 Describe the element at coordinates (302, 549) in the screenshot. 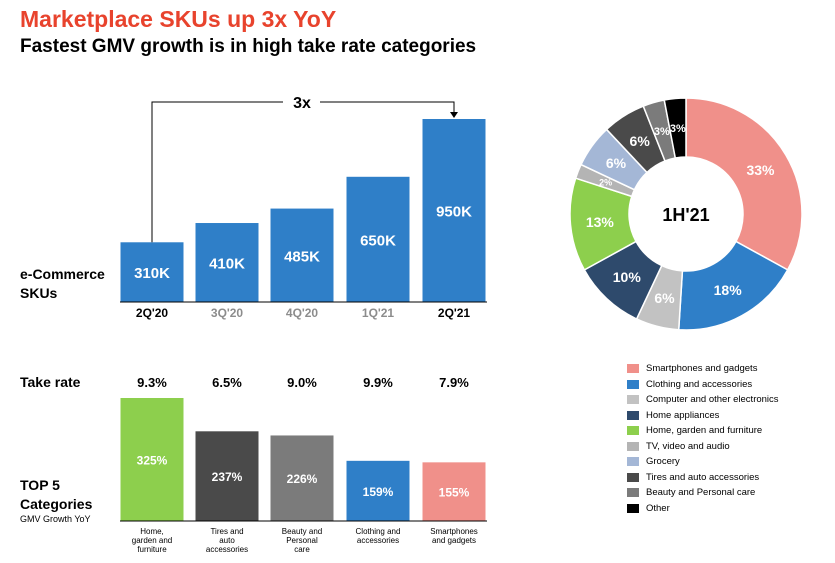

I see `category-name-label: care` at that location.